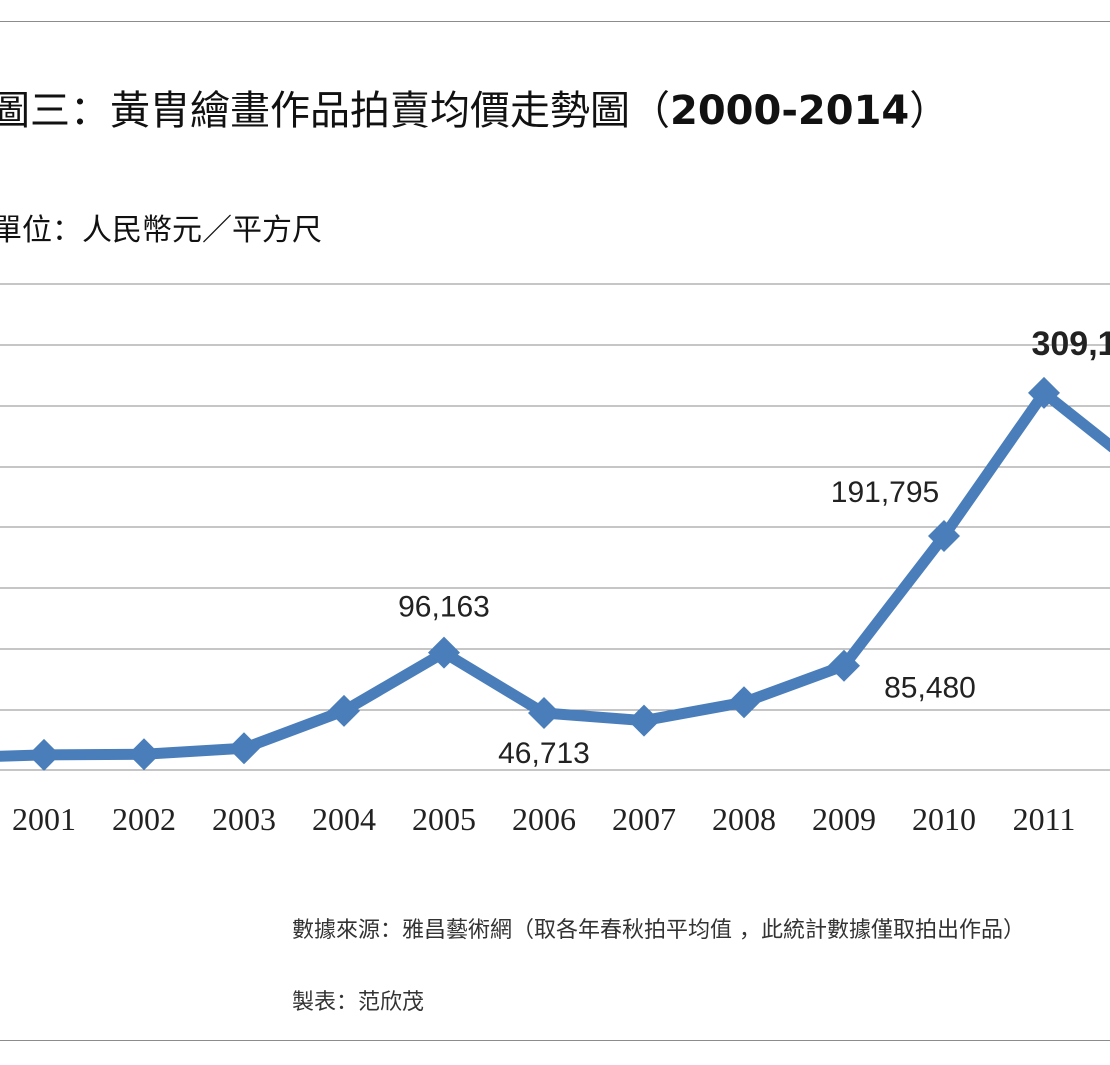  What do you see at coordinates (929, 111) in the screenshot?
I see `title-suffix: ）` at bounding box center [929, 111].